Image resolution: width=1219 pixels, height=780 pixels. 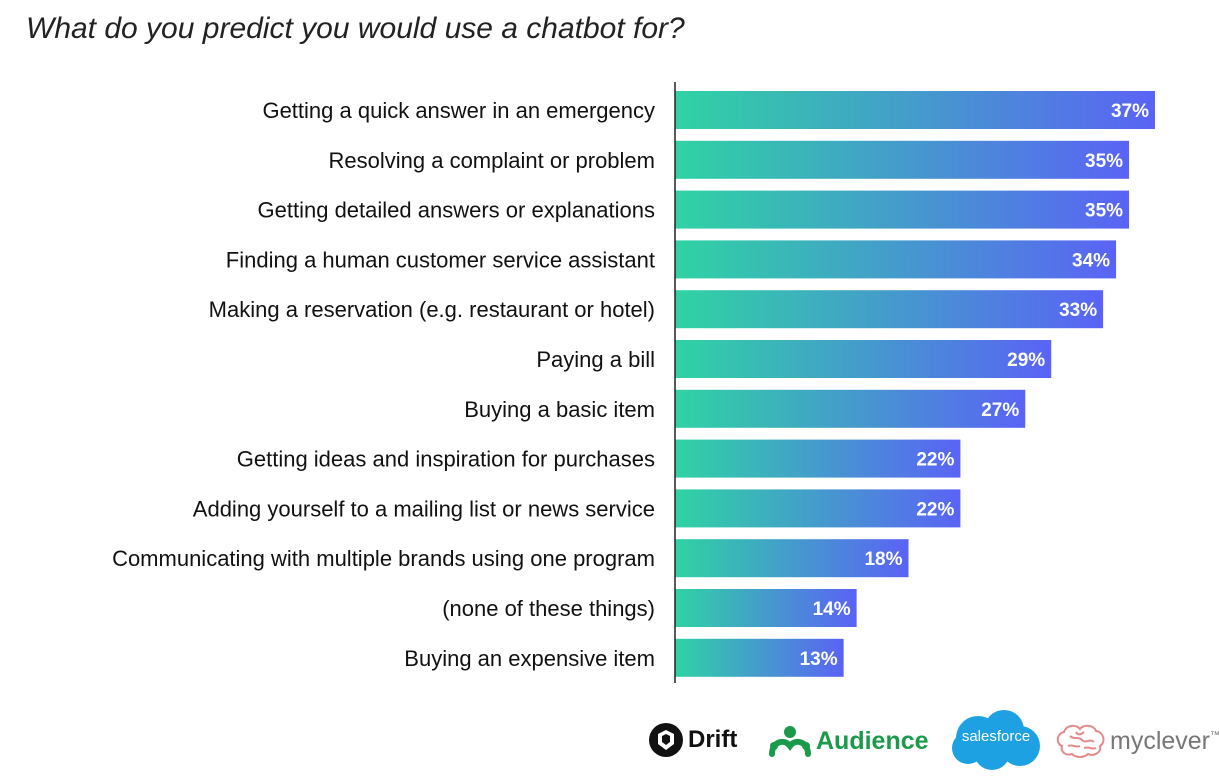 What do you see at coordinates (1160, 740) in the screenshot?
I see `myclever-wordmark: myclever` at bounding box center [1160, 740].